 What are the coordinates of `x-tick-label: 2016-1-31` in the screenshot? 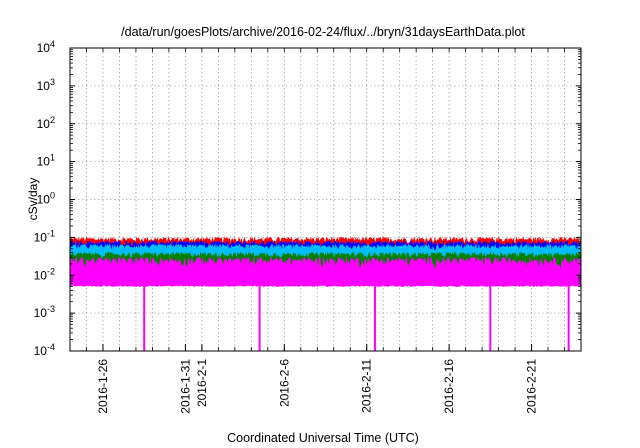 It's located at (185, 386).